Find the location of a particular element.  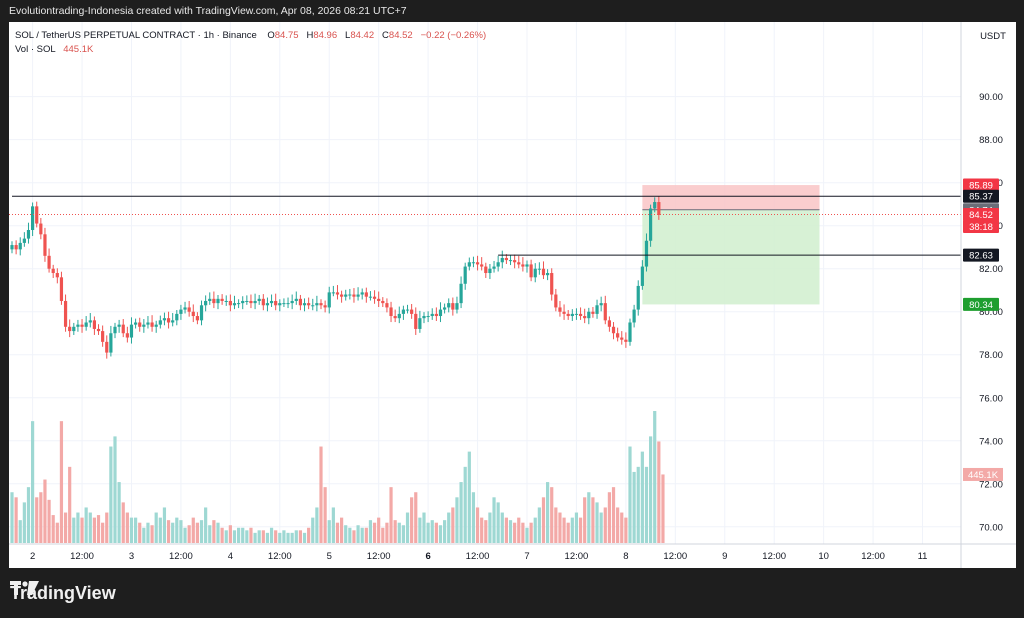

price-tick-label: 70.00 is located at coordinates (991, 527).